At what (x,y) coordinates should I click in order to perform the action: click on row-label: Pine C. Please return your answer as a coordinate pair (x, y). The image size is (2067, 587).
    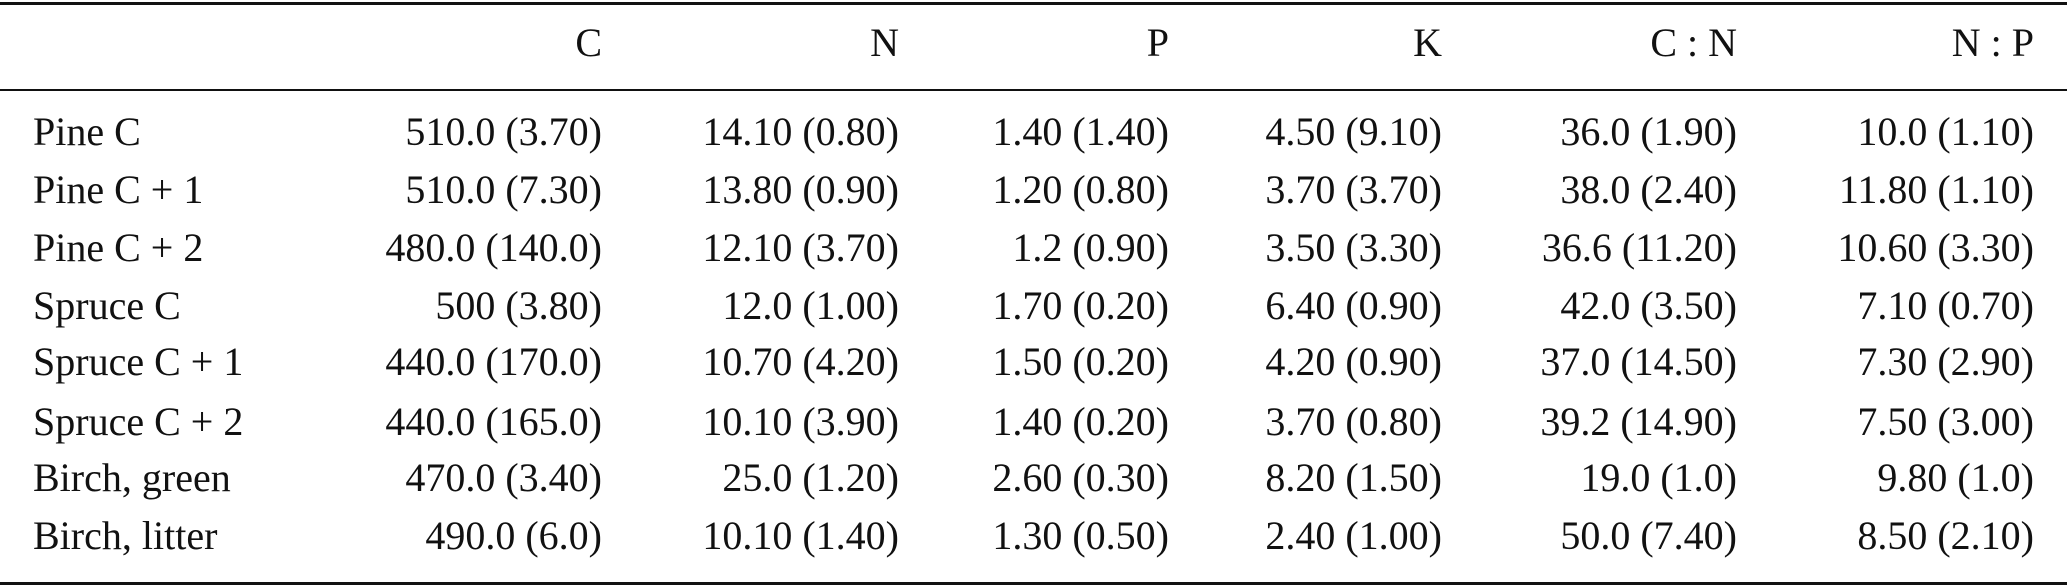
    Looking at the image, I should click on (87, 131).